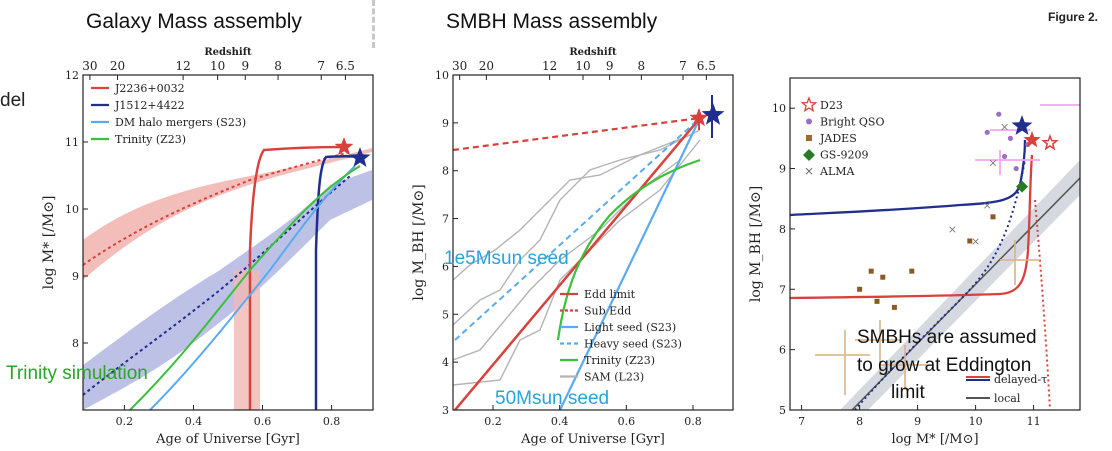  What do you see at coordinates (552, 21) in the screenshot?
I see `title-smbh-mass: SMBH Mass assembly` at bounding box center [552, 21].